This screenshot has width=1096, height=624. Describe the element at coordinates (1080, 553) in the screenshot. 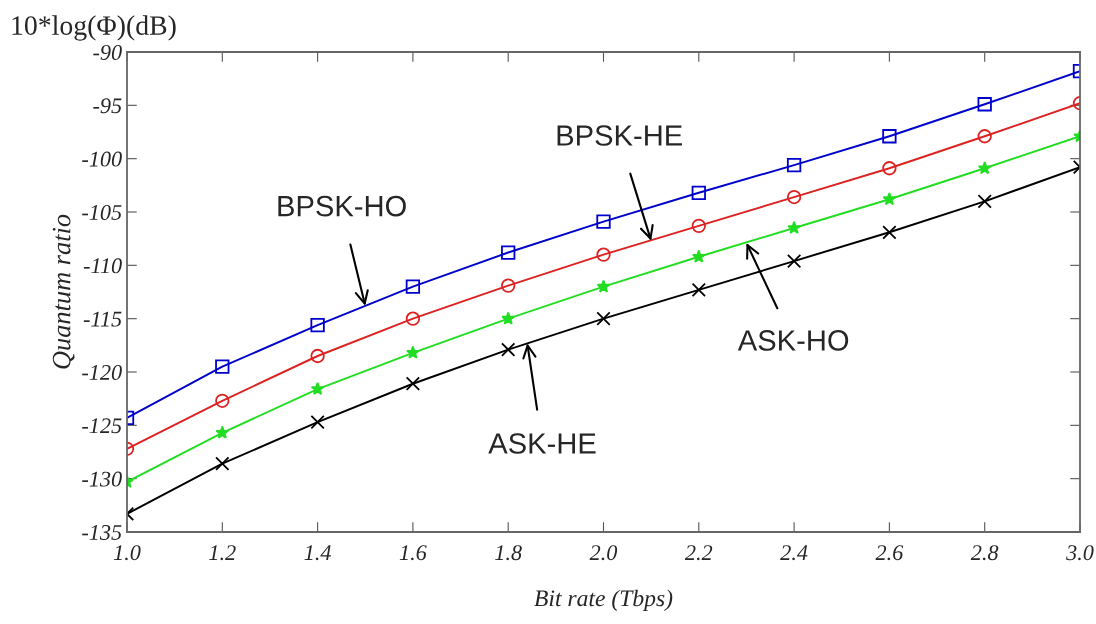

I see `x-tick-label: 3.0` at that location.